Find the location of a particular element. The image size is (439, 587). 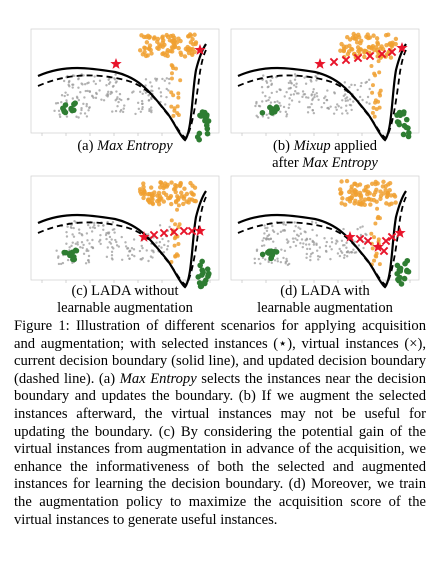

data-point-green is located at coordinates (403, 134).